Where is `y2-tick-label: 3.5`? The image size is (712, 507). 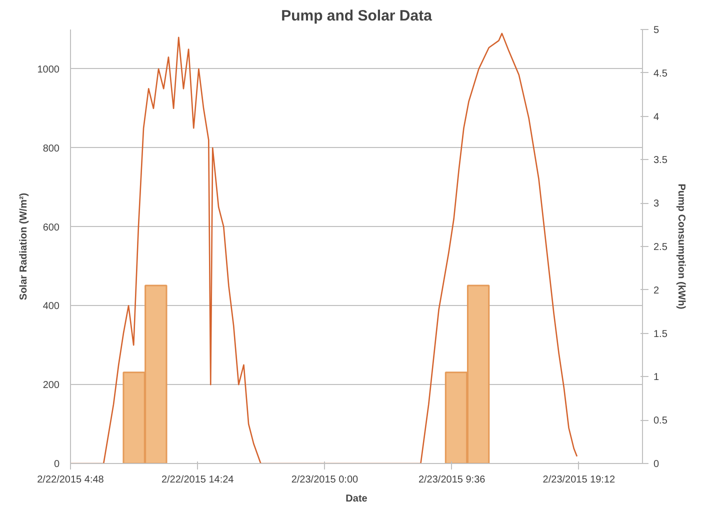 y2-tick-label: 3.5 is located at coordinates (661, 160).